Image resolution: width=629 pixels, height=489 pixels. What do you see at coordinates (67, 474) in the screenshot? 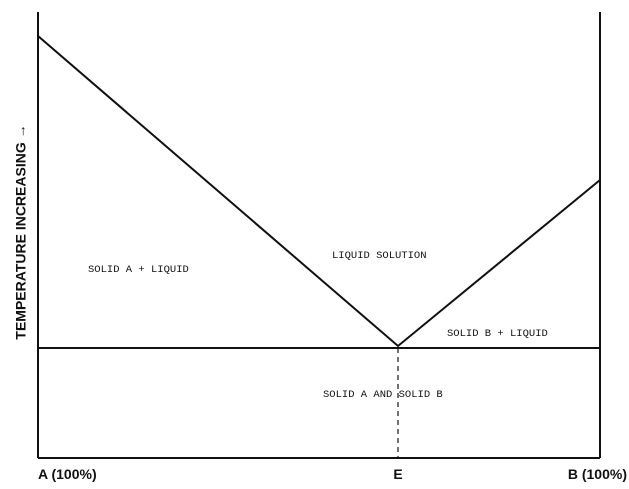
I see `x-label: A (100%)` at bounding box center [67, 474].